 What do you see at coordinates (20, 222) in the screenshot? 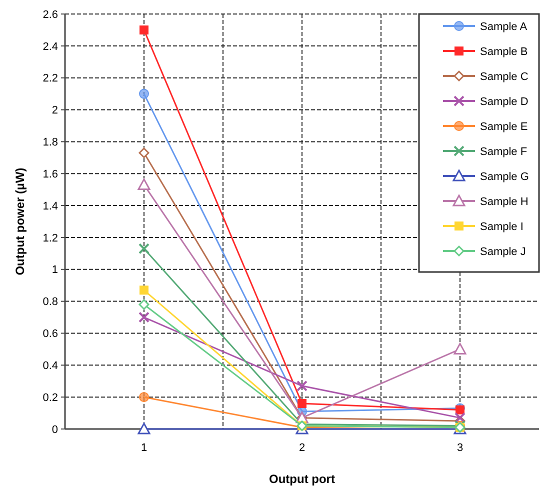
I see `y-axis-title: Output power (µW)` at bounding box center [20, 222].